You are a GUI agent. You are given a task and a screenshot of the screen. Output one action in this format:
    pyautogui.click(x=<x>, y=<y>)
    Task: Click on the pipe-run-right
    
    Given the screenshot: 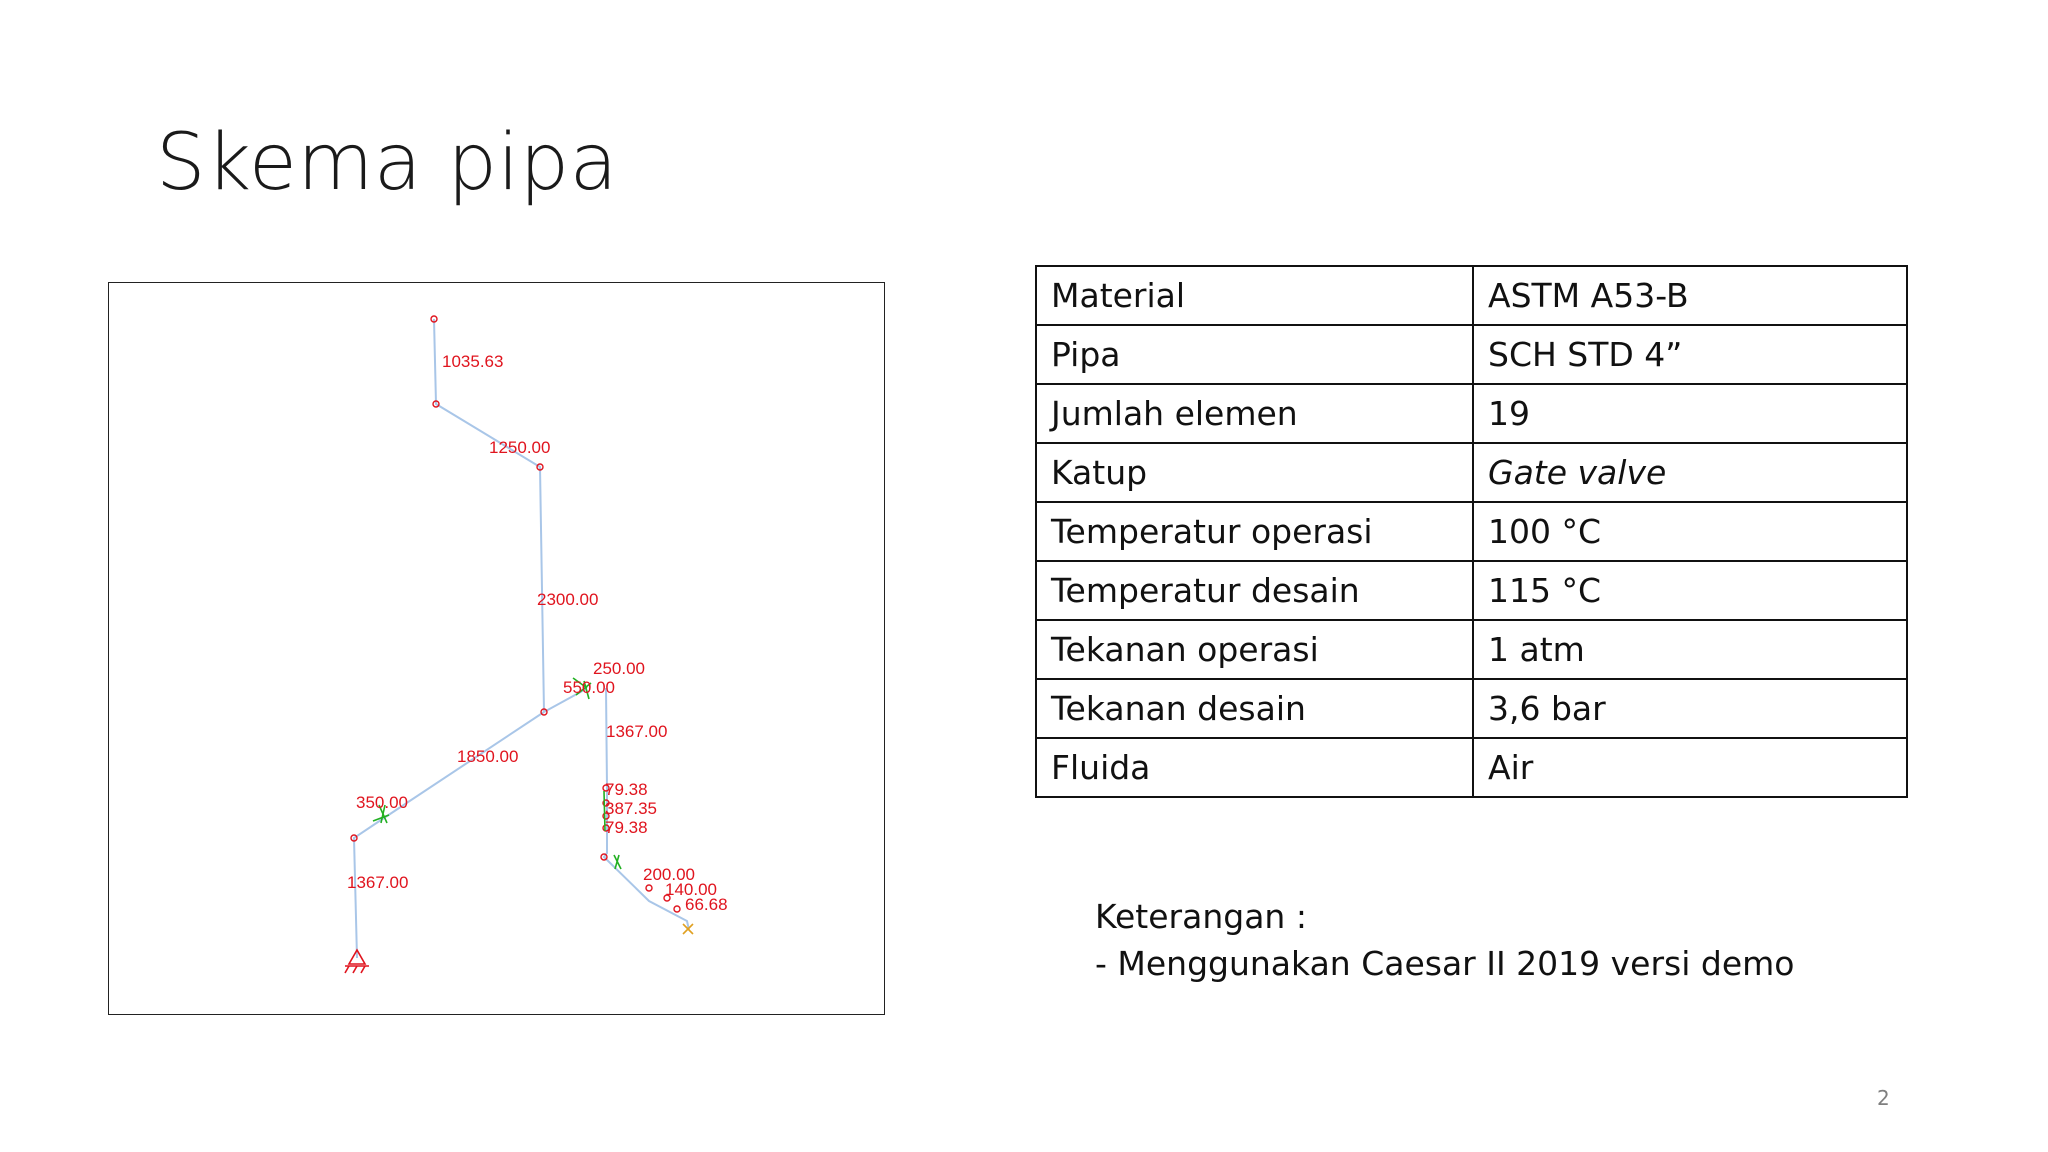 What is the action you would take?
    pyautogui.click(x=646, y=809)
    